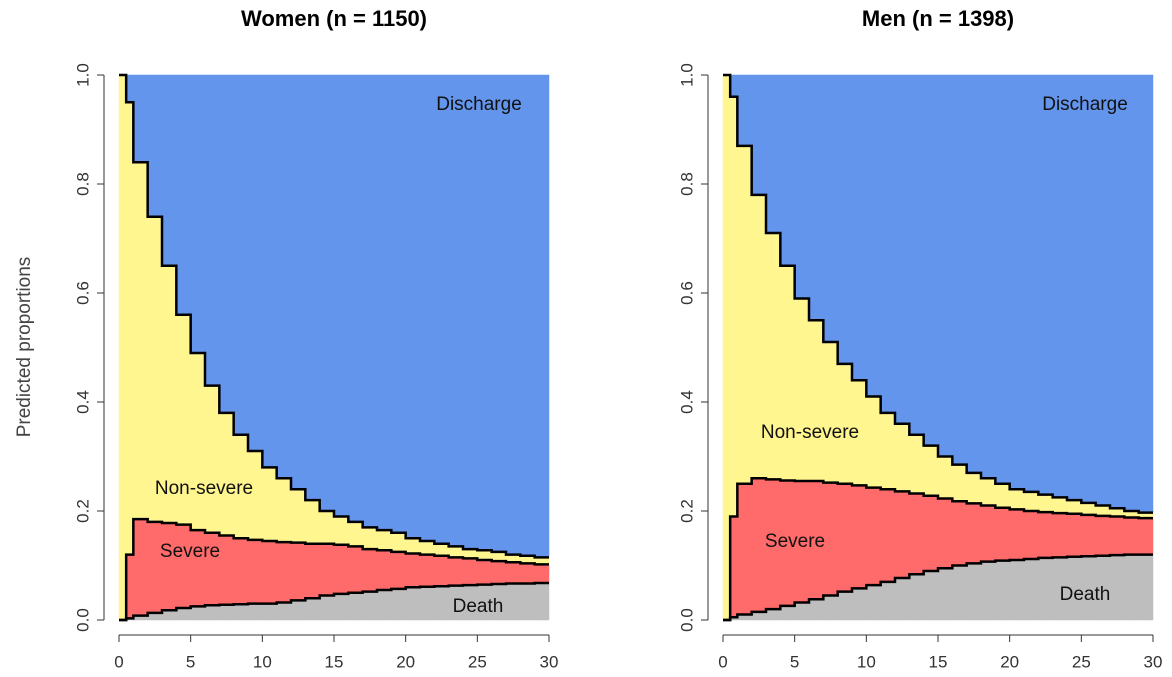  Describe the element at coordinates (24, 347) in the screenshot. I see `y-axis-label: Predicted proportions` at that location.